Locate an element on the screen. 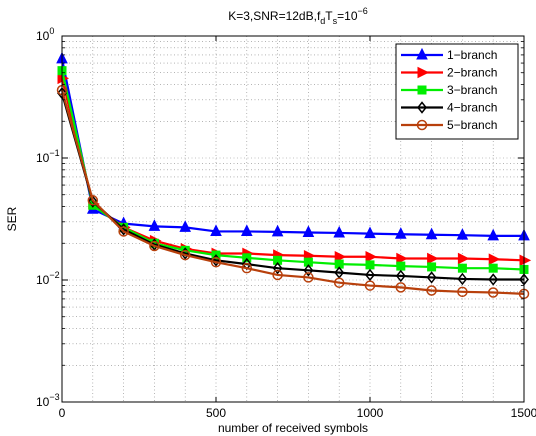 This screenshot has height=436, width=536. legend-entry: 2−branch is located at coordinates (449, 73).